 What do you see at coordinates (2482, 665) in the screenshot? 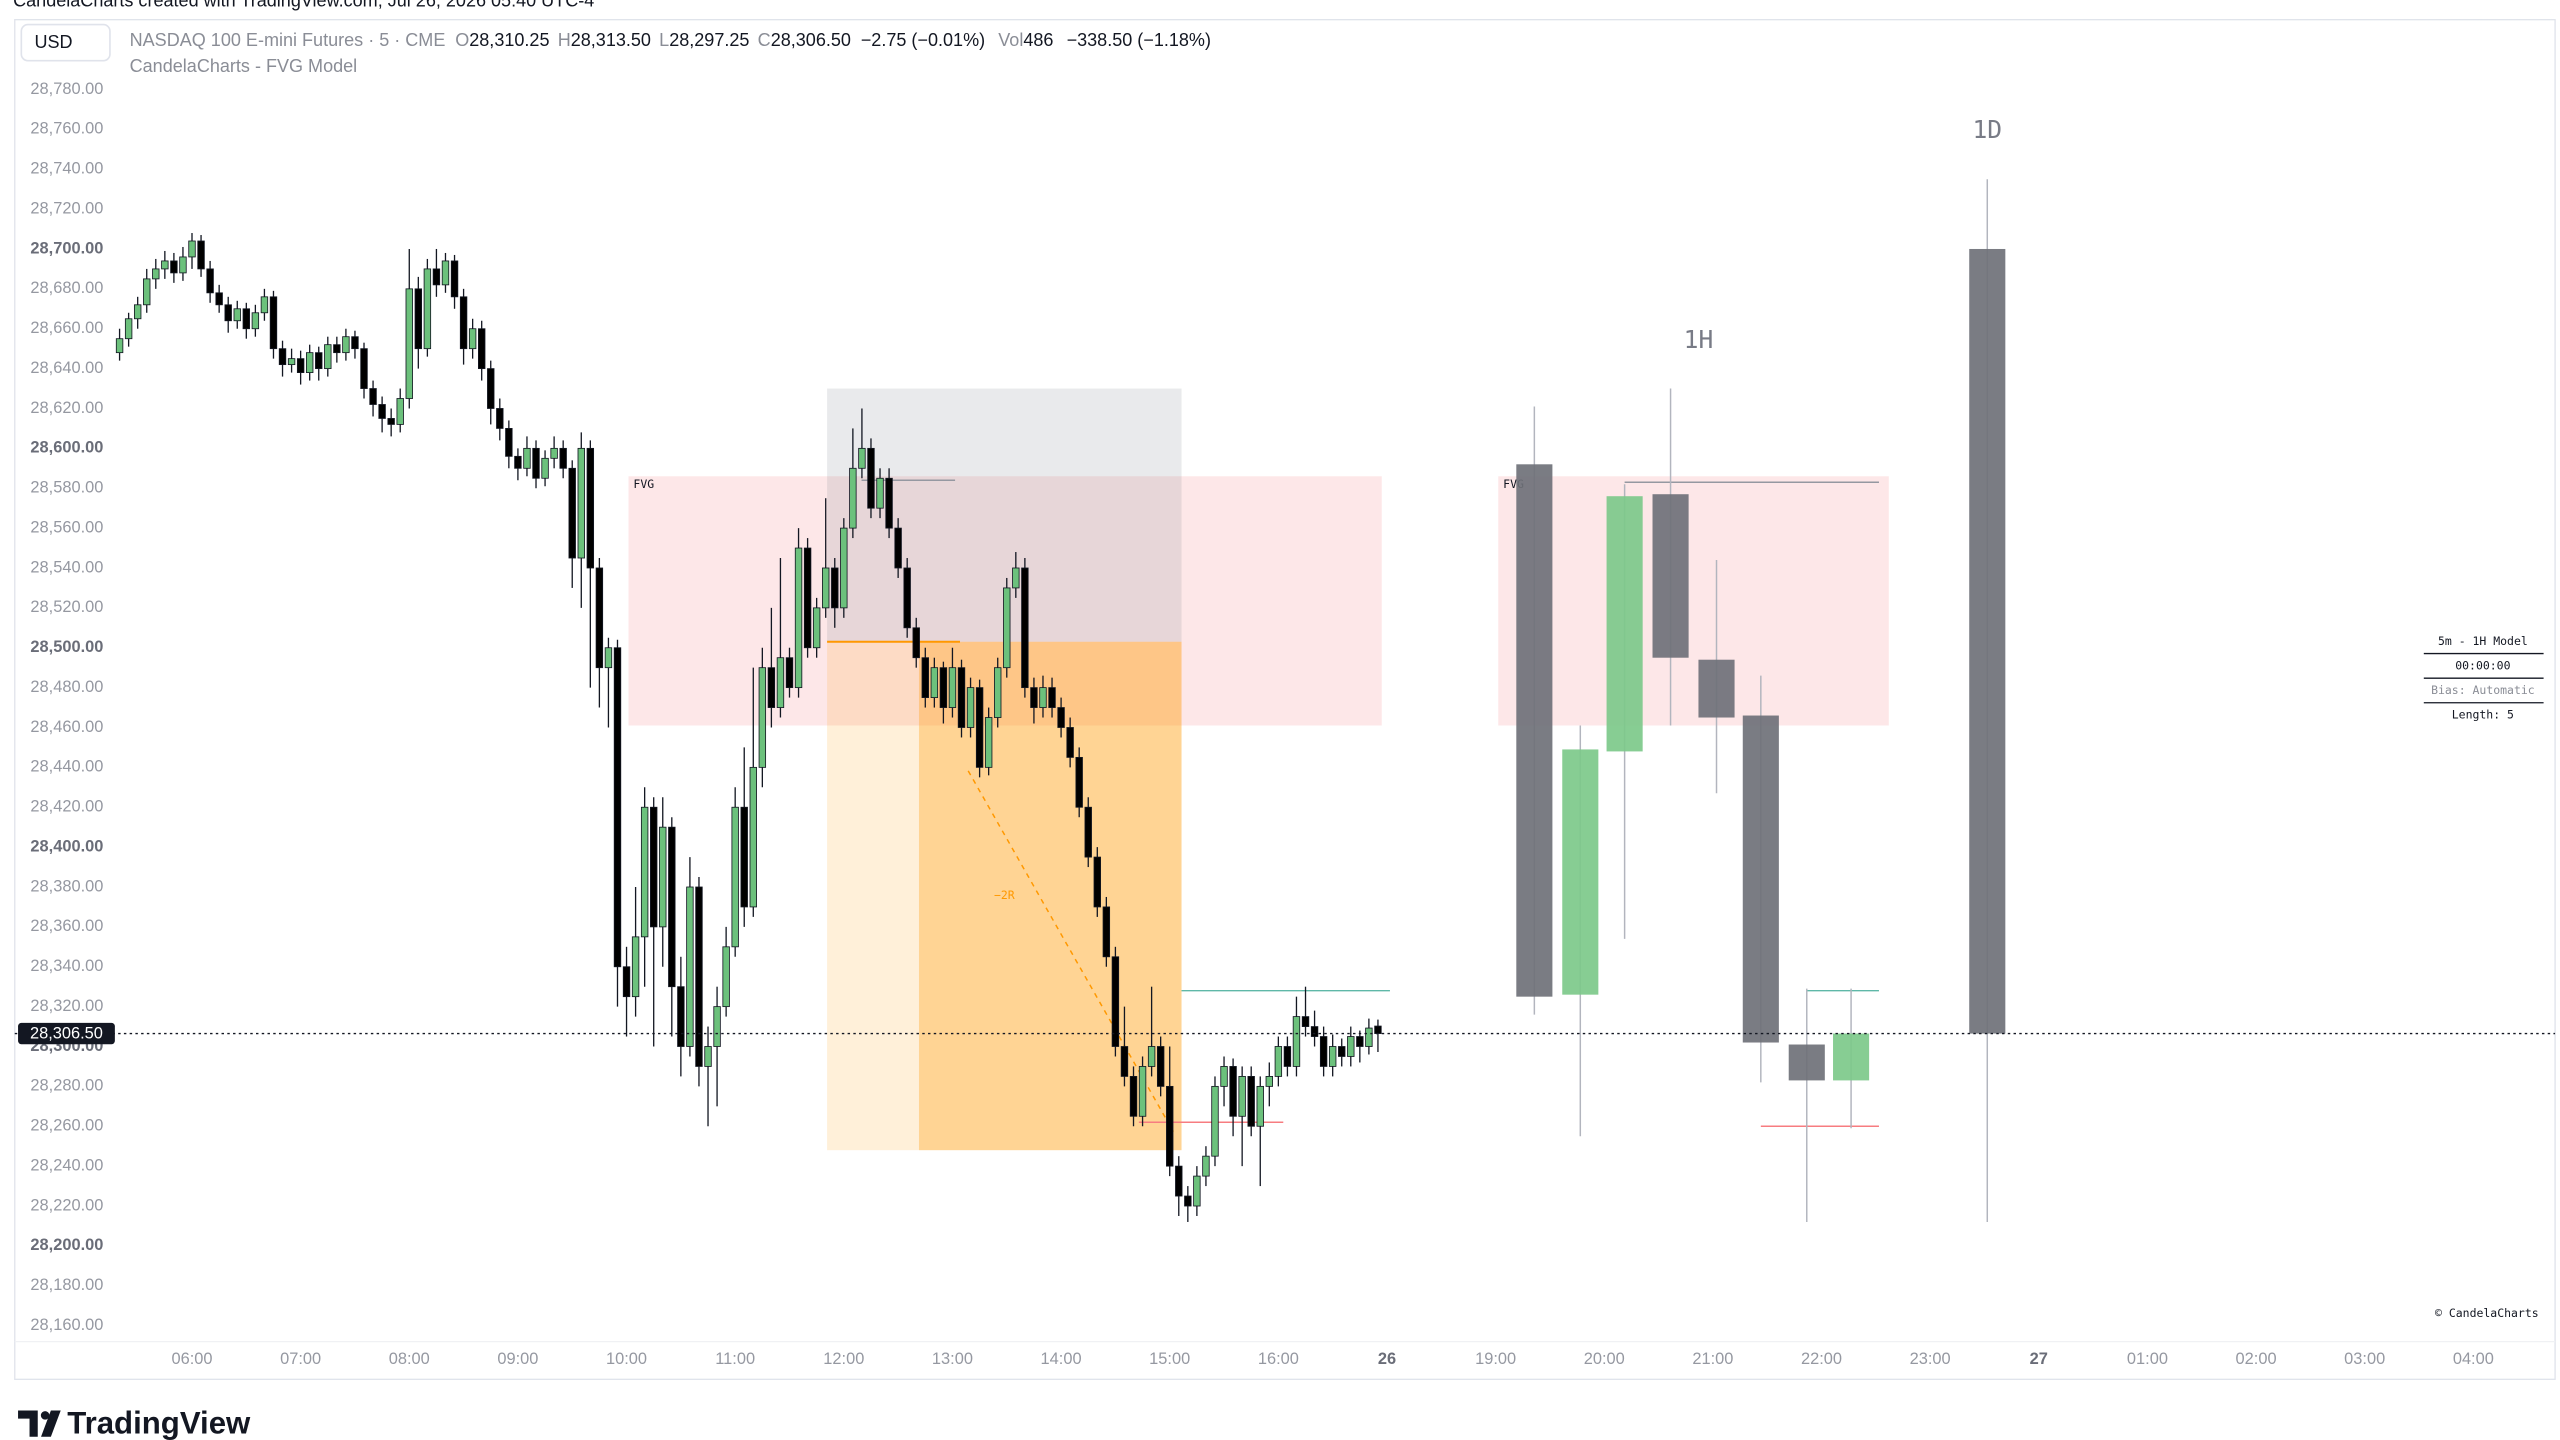
I see `table-timer: 00:00:00` at bounding box center [2482, 665].